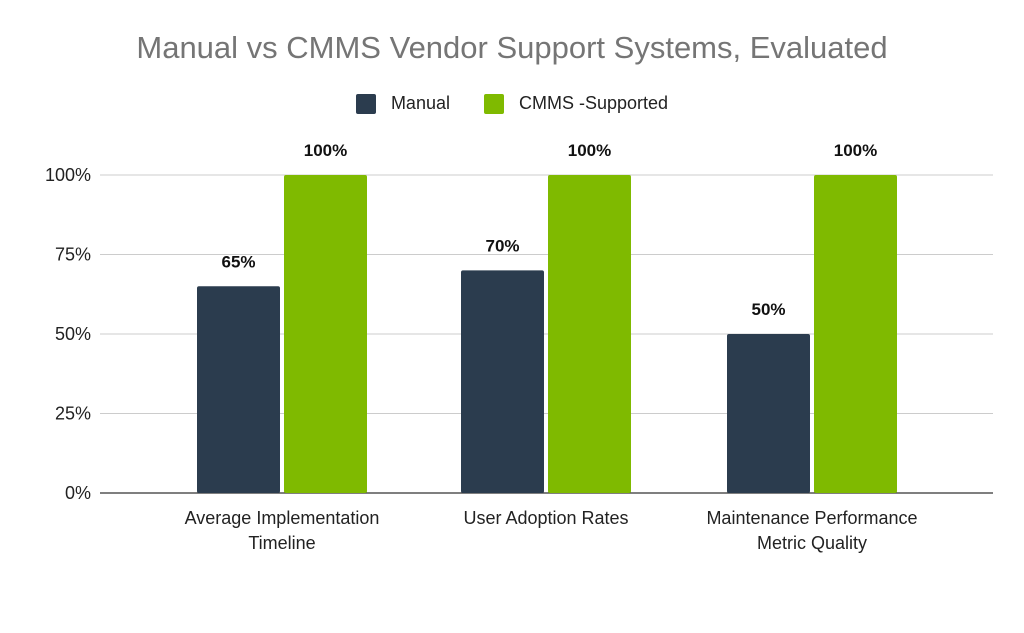  What do you see at coordinates (282, 530) in the screenshot?
I see `x-tick-label: Average Implementation Timeline` at bounding box center [282, 530].